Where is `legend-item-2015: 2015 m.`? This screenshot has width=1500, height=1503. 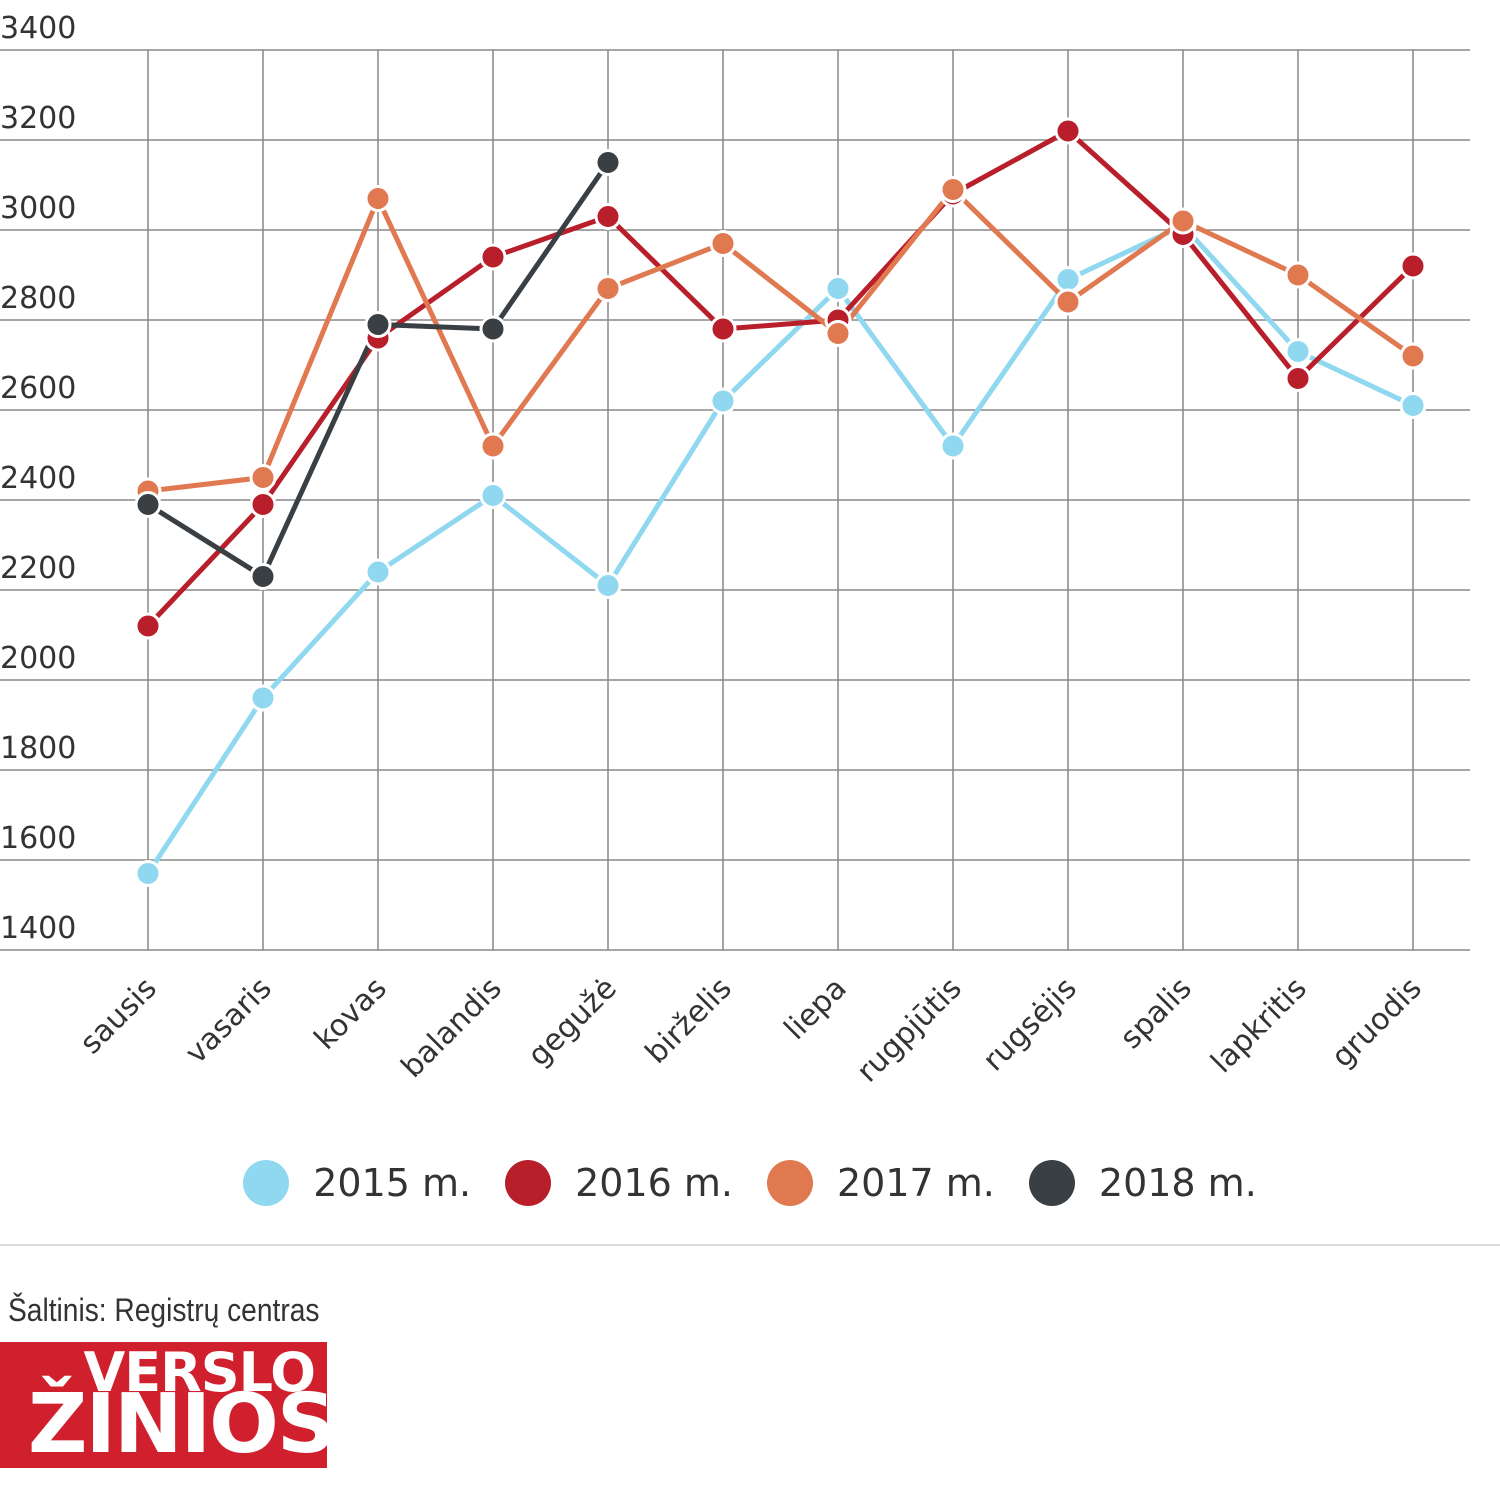 legend-item-2015: 2015 m. is located at coordinates (357, 1183).